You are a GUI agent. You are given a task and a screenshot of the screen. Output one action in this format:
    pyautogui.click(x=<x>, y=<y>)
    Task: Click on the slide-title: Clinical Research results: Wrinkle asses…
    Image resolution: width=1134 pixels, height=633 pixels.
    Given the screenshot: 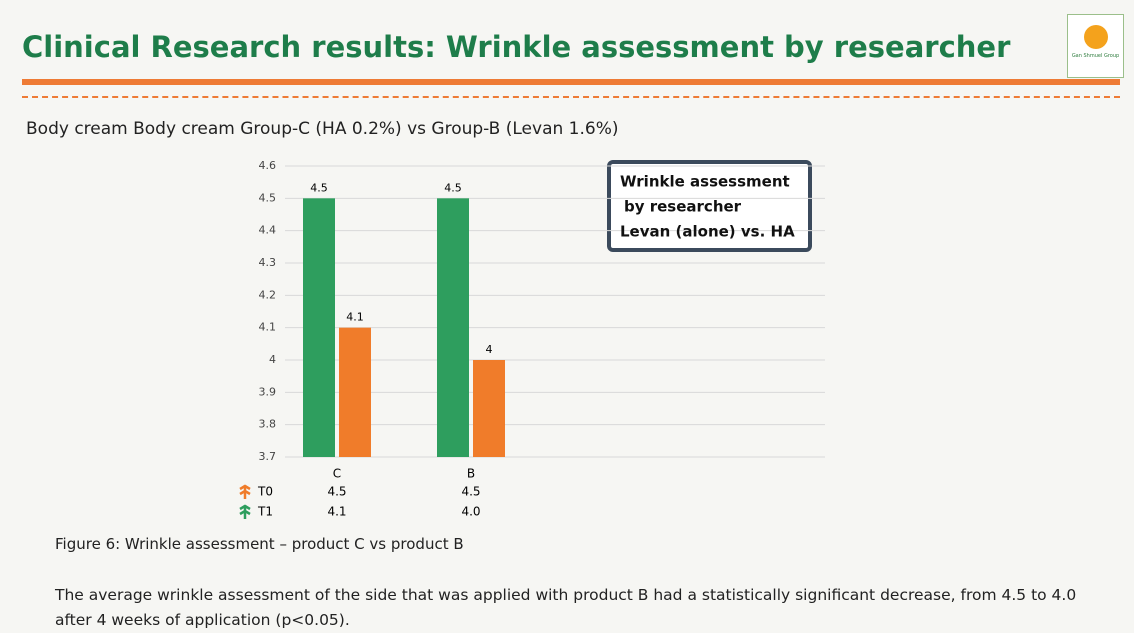 What is the action you would take?
    pyautogui.click(x=516, y=47)
    